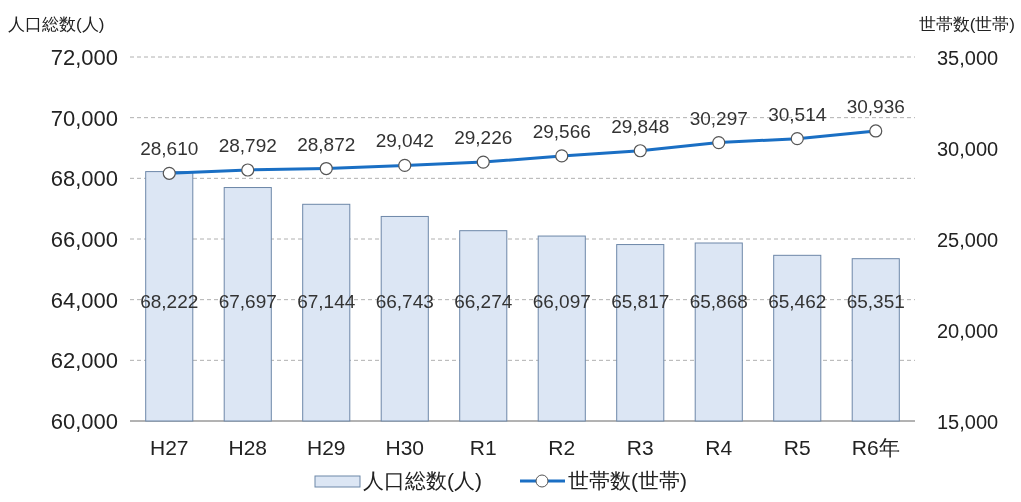  I want to click on data-label: 30,297, so click(718, 118).